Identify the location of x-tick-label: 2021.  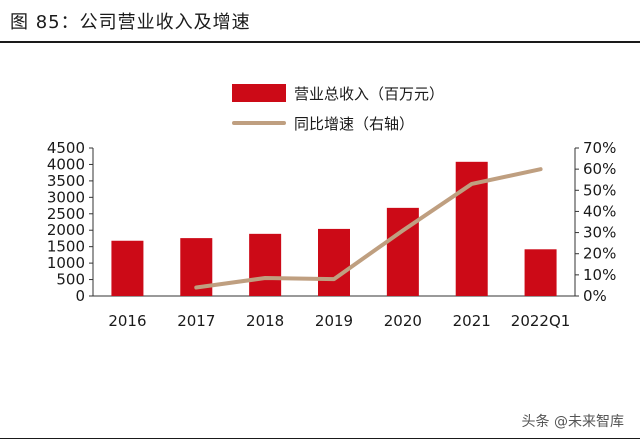
(472, 321).